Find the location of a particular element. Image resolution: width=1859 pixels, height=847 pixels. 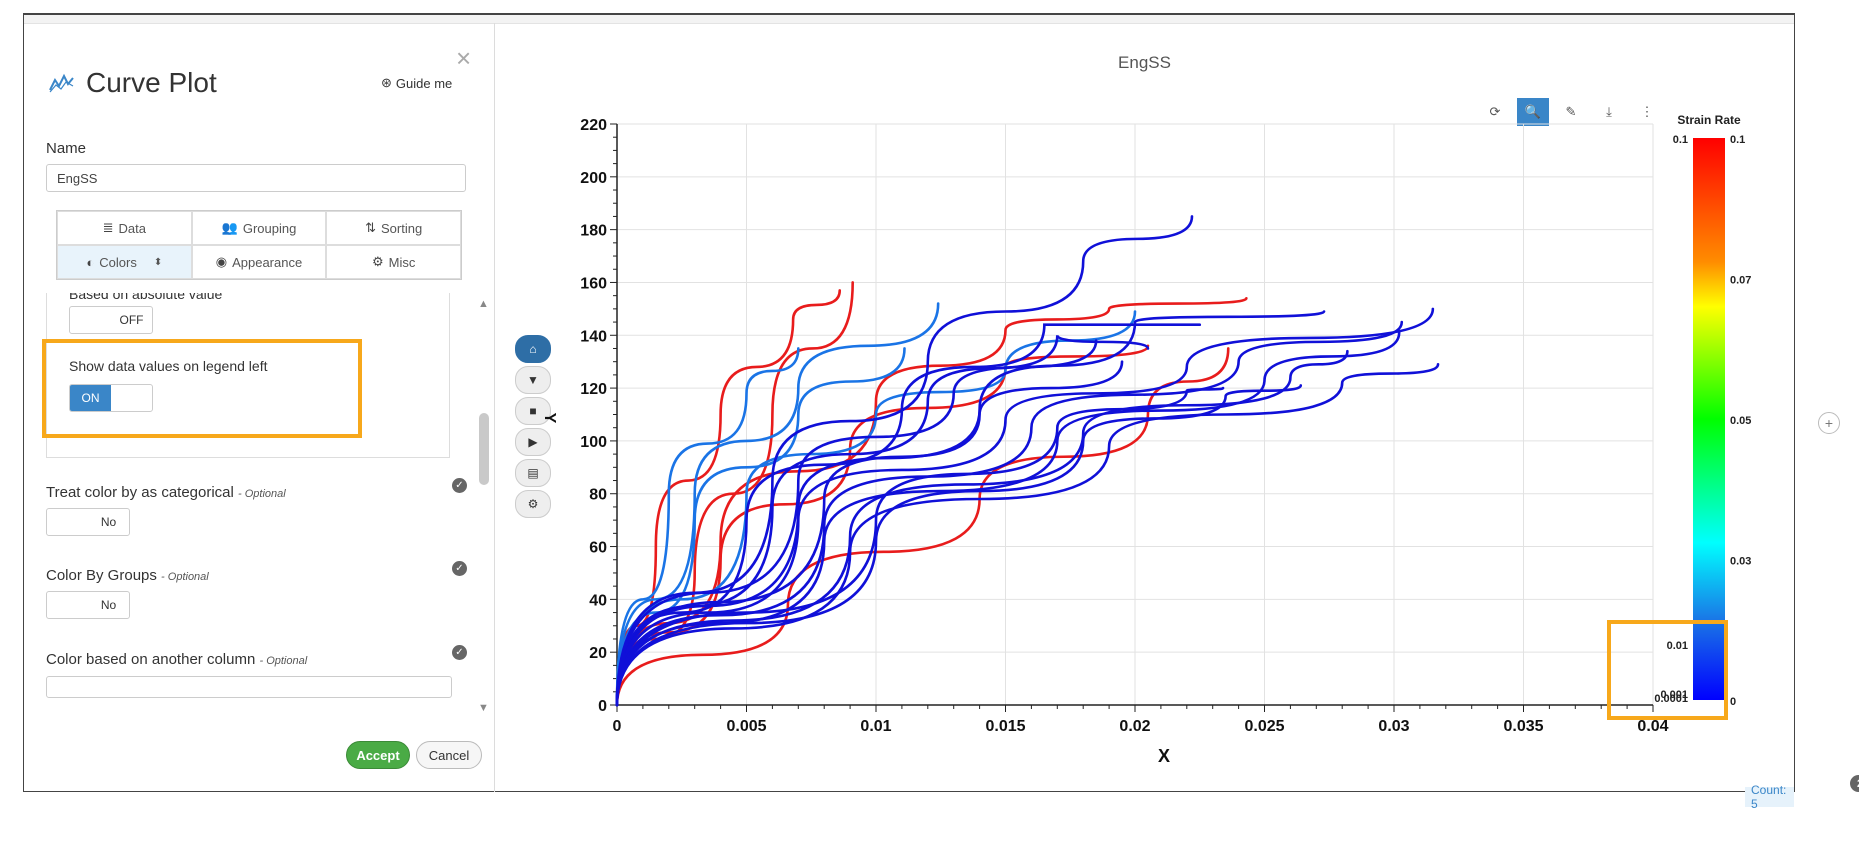

plot-toolbar: ⟳ 🔍 ✎ ⤓ ⋮ is located at coordinates (1571, 112).